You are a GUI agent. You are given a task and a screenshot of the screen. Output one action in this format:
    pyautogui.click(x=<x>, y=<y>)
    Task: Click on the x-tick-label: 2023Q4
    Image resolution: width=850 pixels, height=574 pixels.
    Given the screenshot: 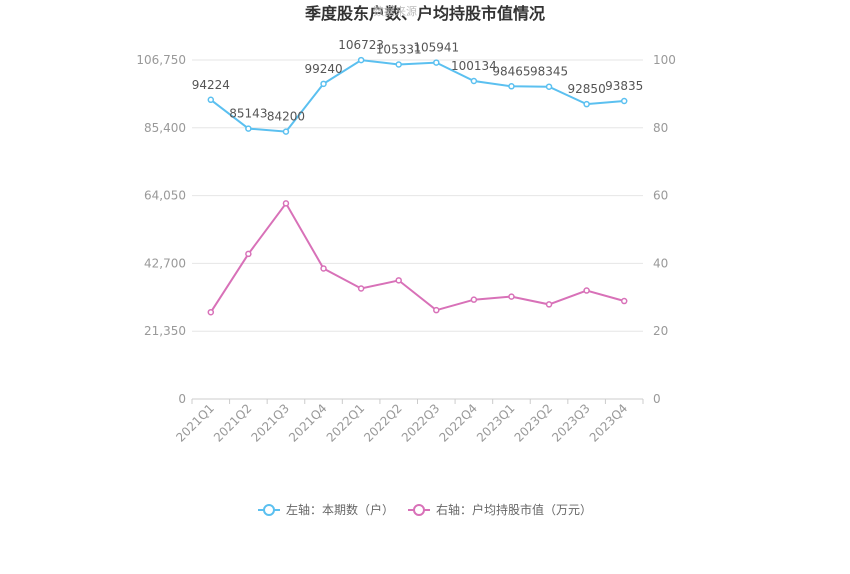 What is the action you would take?
    pyautogui.click(x=609, y=423)
    